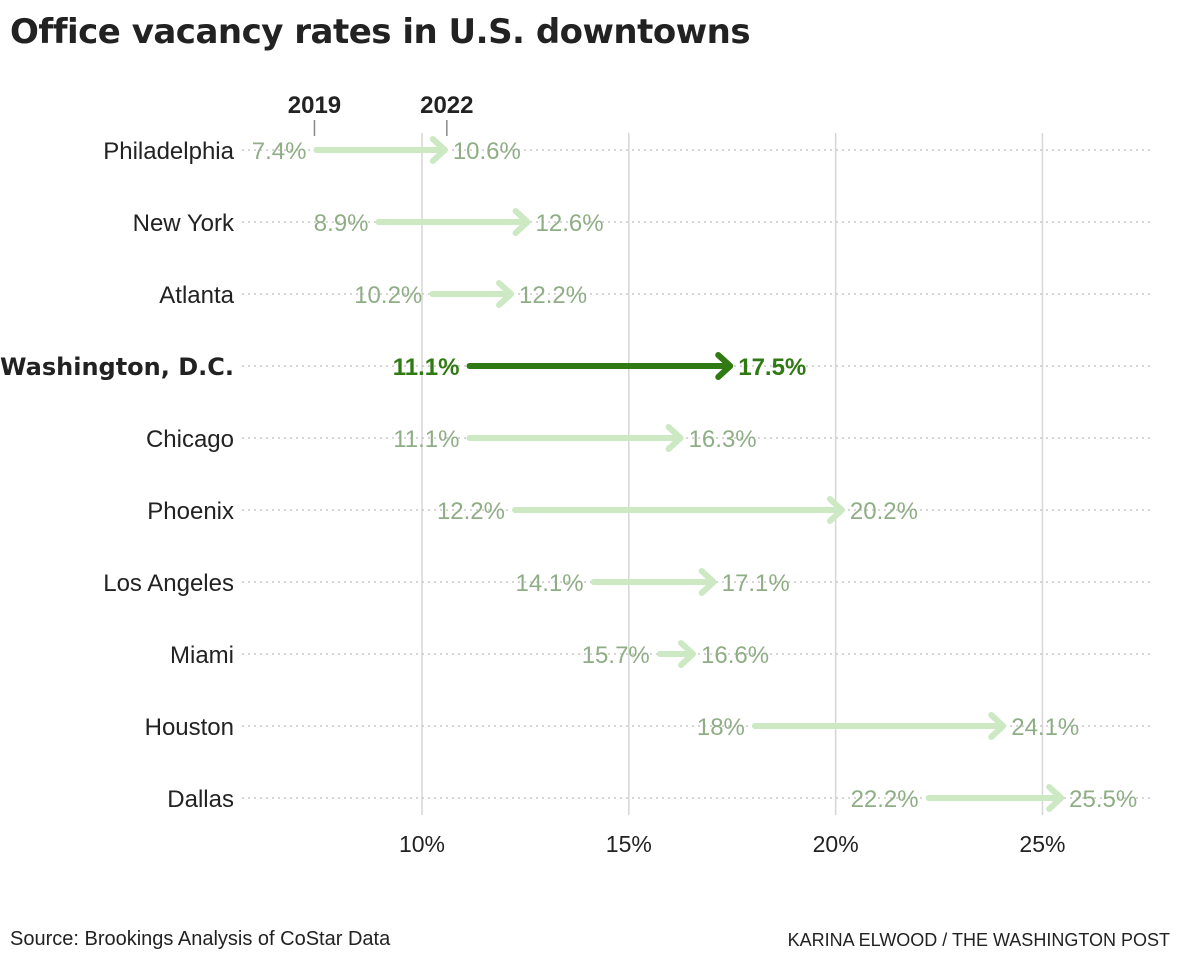  I want to click on start-value-label: 15.7%, so click(616, 655).